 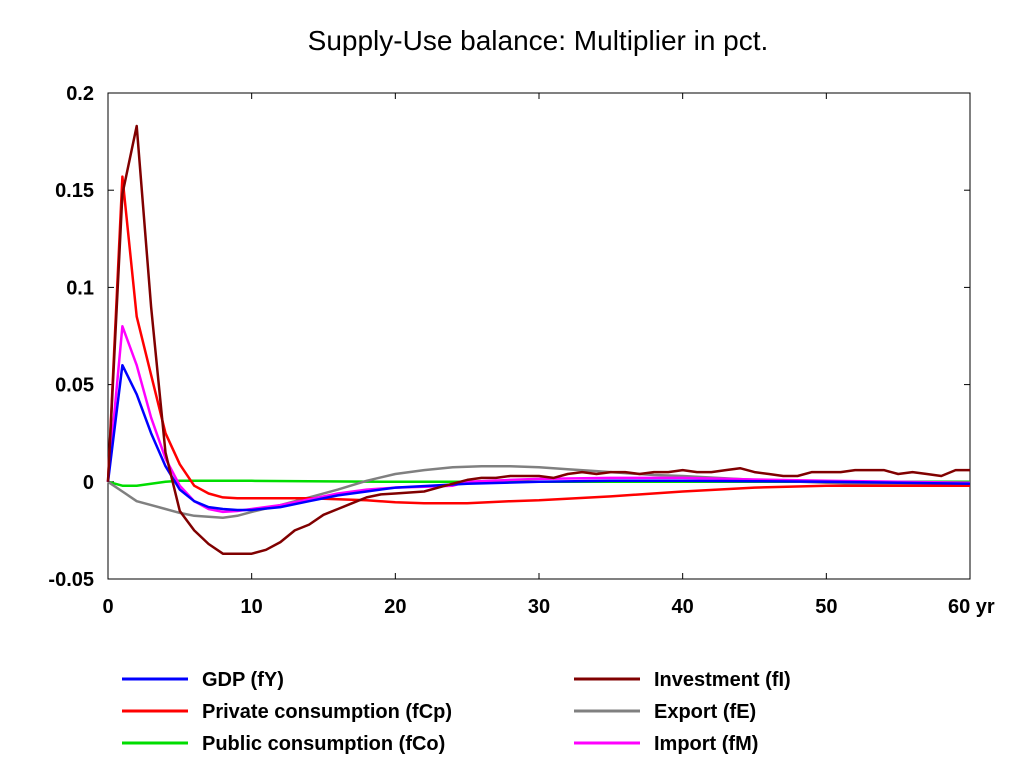 I want to click on x-tick-label: 20, so click(x=395, y=607).